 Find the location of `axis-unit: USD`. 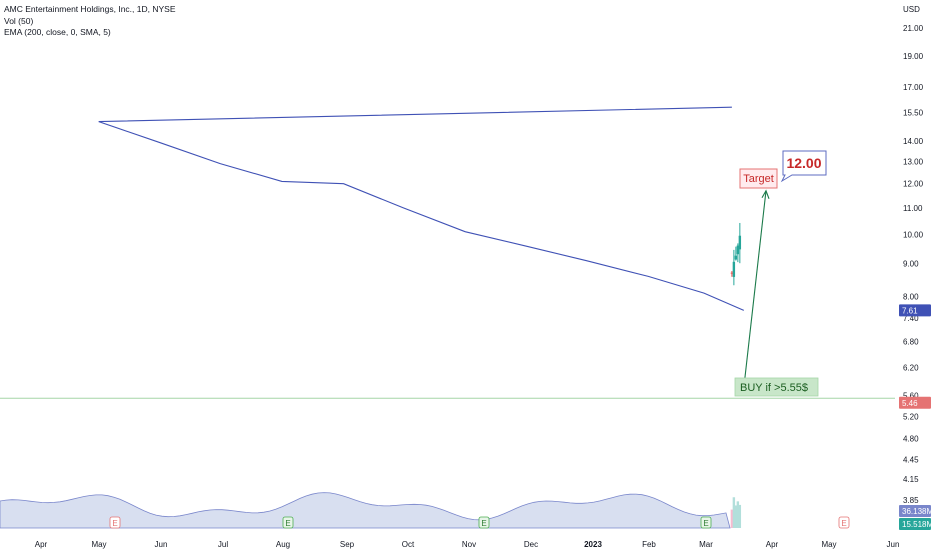

axis-unit: USD is located at coordinates (911, 9).